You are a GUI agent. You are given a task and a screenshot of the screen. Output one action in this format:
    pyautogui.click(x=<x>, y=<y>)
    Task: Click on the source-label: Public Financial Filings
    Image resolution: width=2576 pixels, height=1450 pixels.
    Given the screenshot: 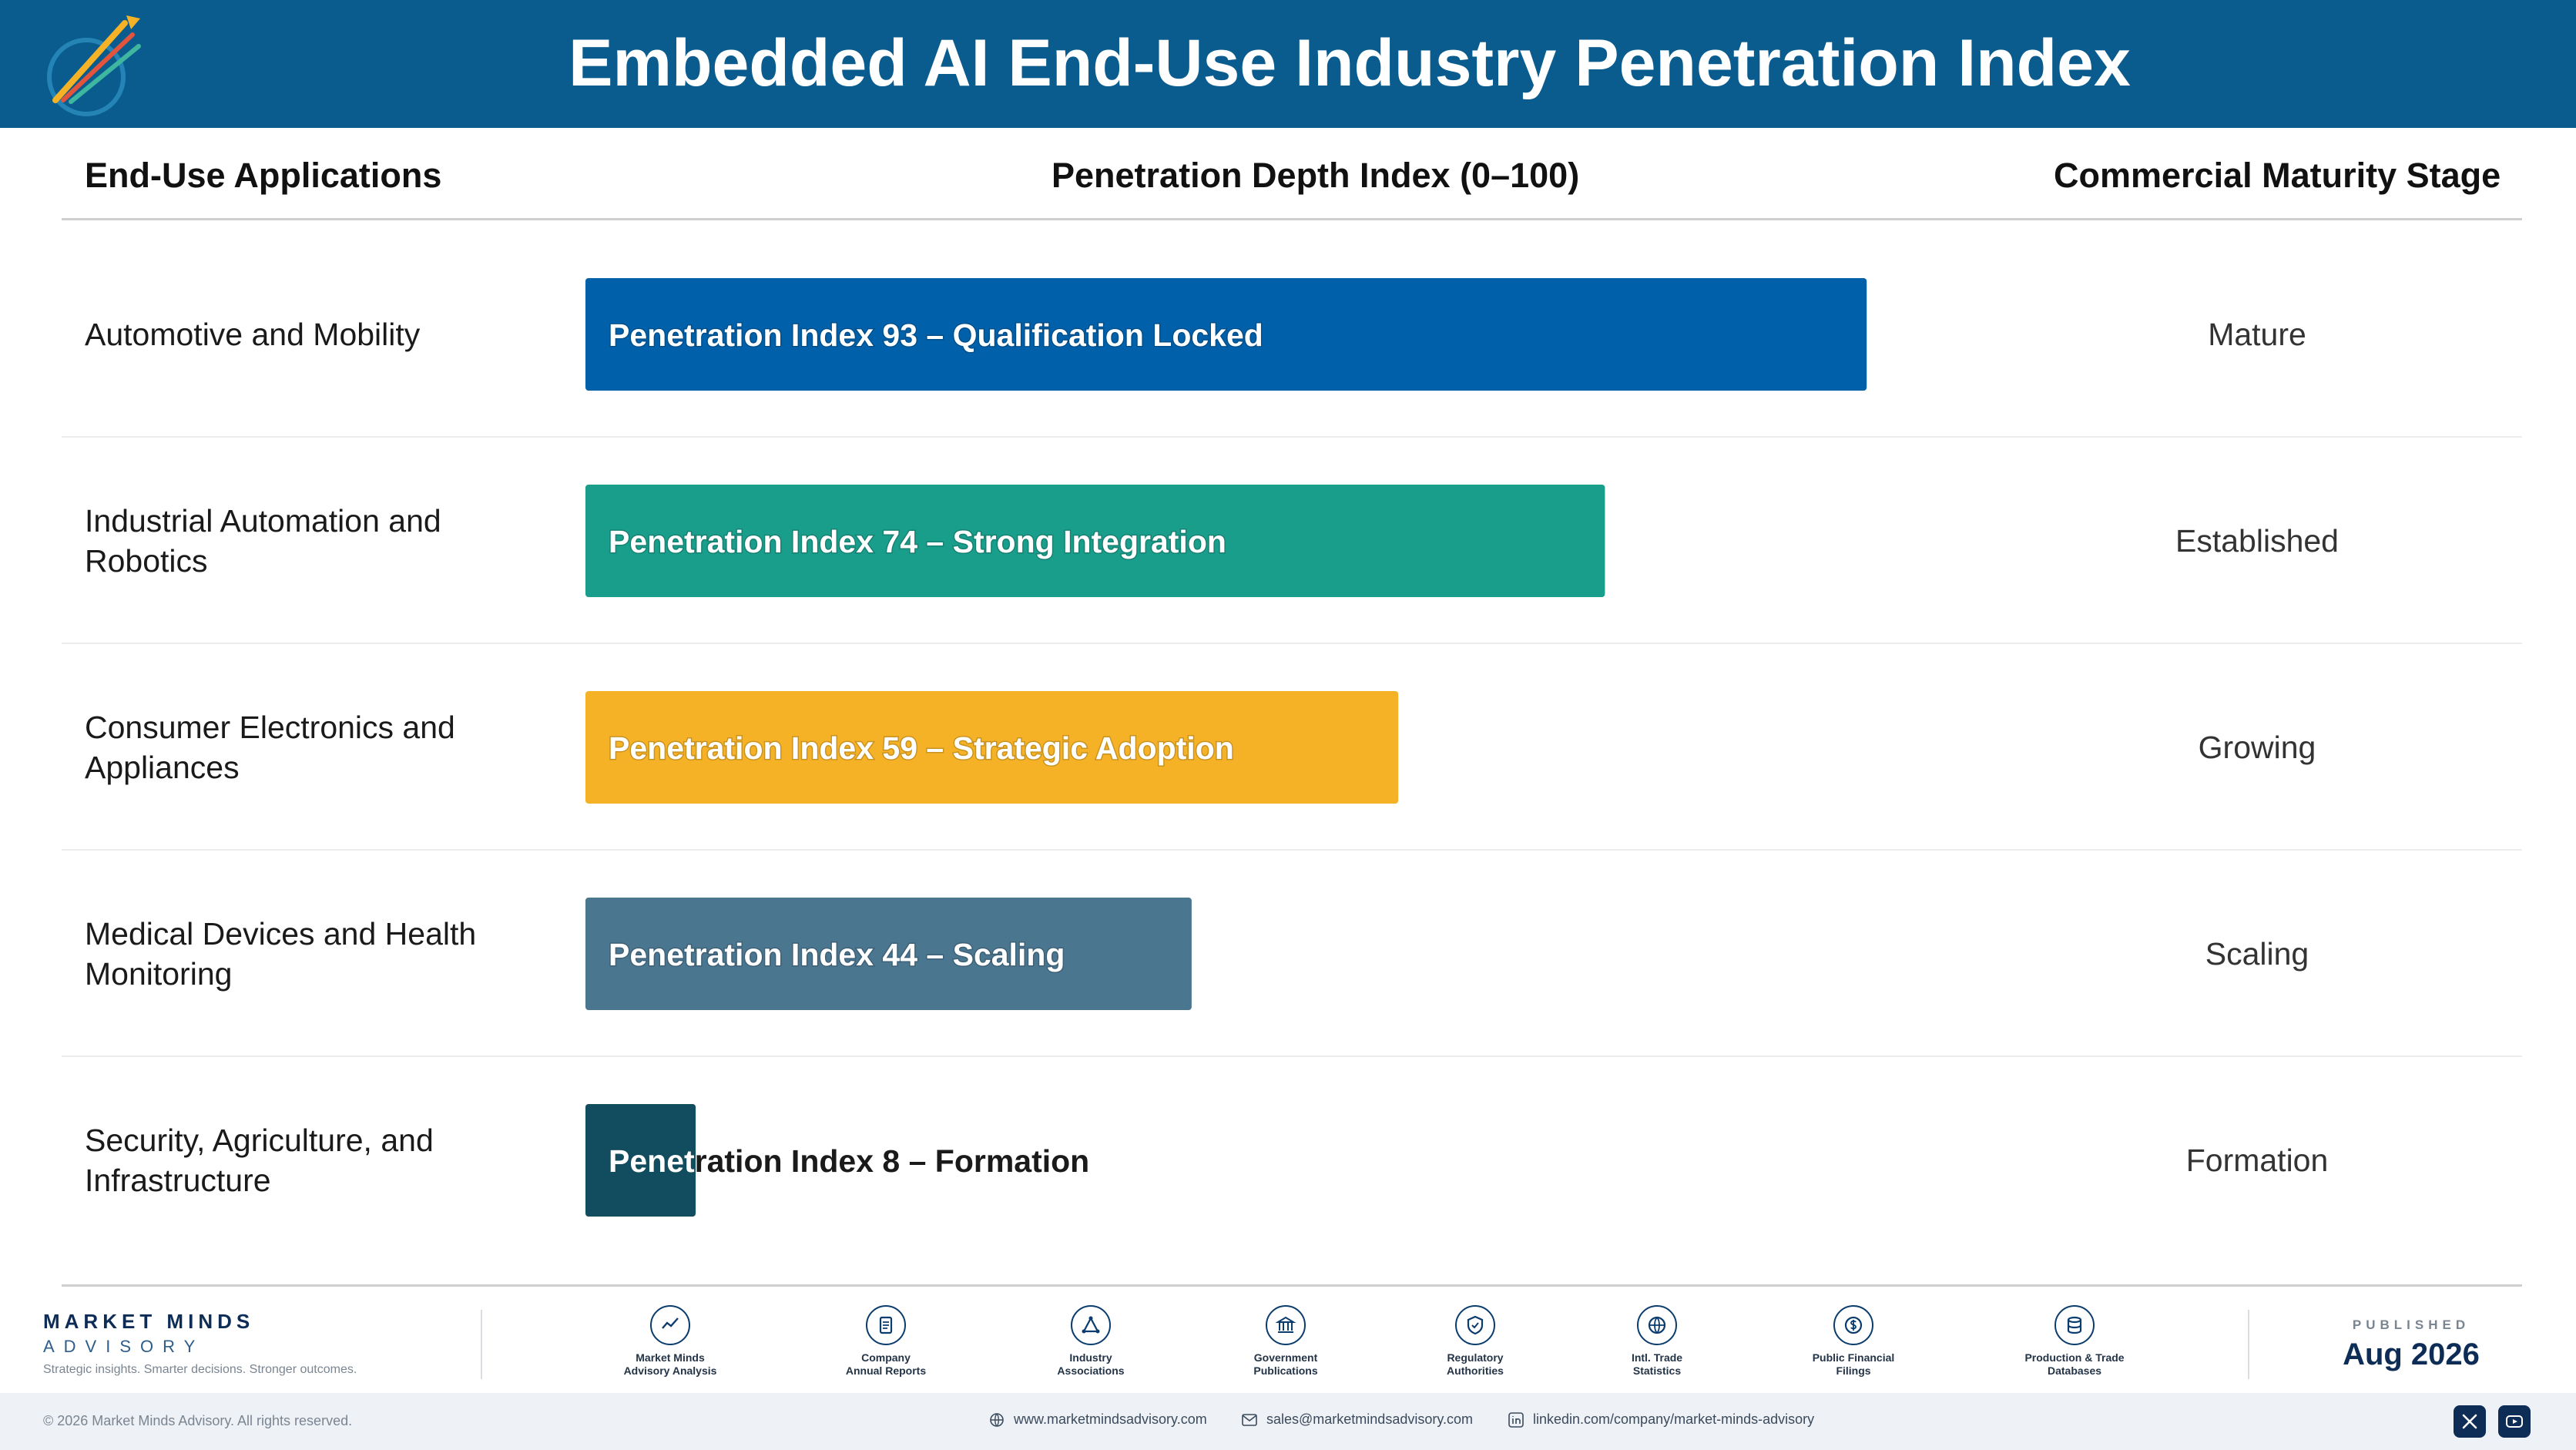 What is the action you would take?
    pyautogui.click(x=1853, y=1364)
    